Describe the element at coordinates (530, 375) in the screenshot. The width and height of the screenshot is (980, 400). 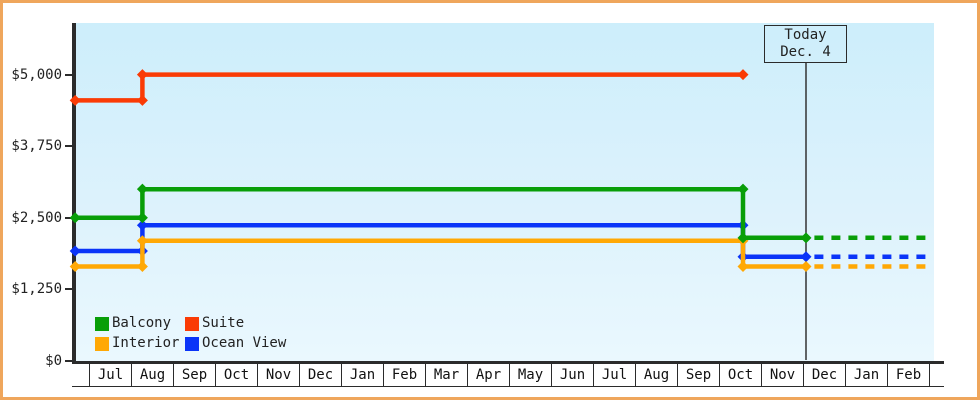
I see `month-cell: May` at that location.